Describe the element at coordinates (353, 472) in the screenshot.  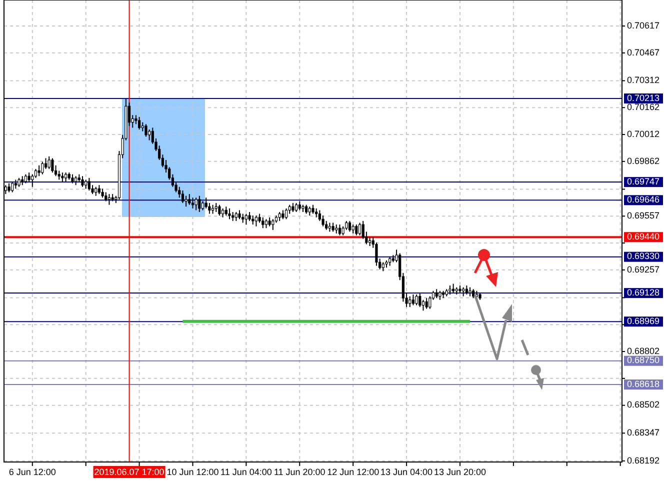
I see `x-tick-label: 12 Jun 12:00` at that location.